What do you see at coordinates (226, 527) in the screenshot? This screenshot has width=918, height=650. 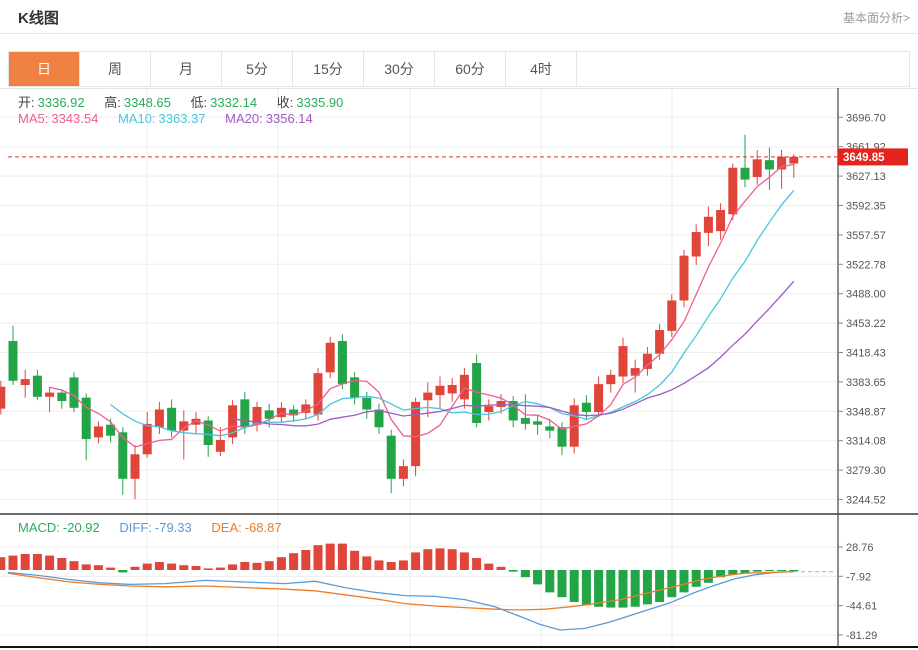 I see `dea-label: DEA:` at bounding box center [226, 527].